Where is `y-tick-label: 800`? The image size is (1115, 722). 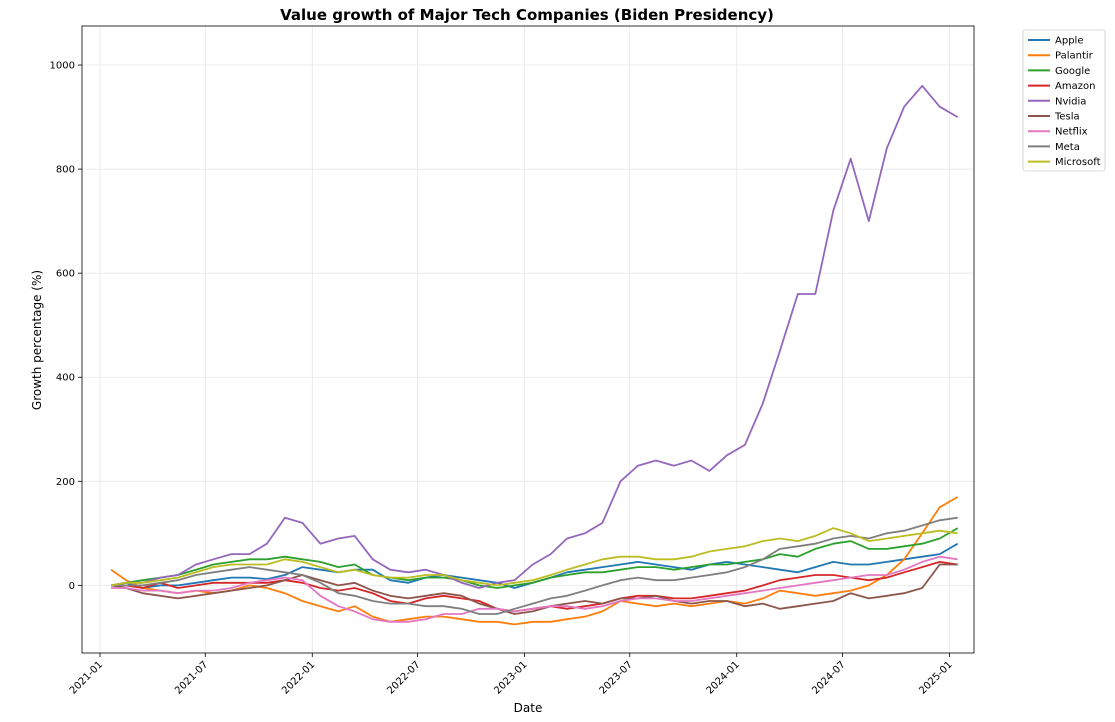 y-tick-label: 800 is located at coordinates (65, 170).